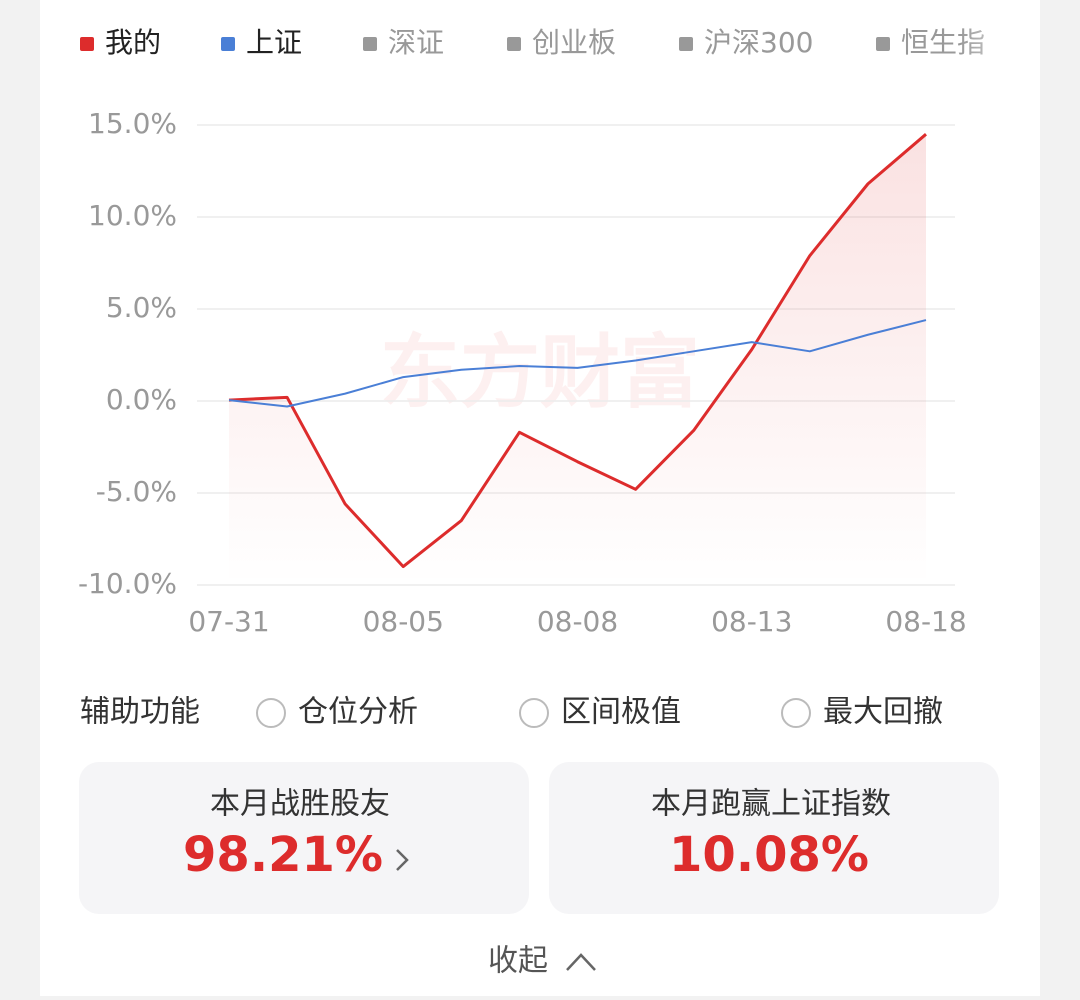 The width and height of the screenshot is (1080, 1000). Describe the element at coordinates (358, 712) in the screenshot. I see `tool-option: 仓位分析` at that location.